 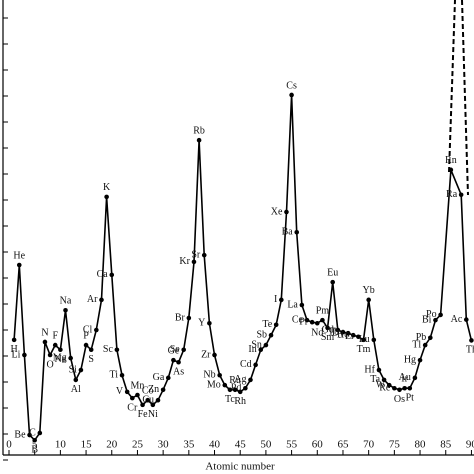 I want to click on point-label: Th, so click(x=470, y=350).